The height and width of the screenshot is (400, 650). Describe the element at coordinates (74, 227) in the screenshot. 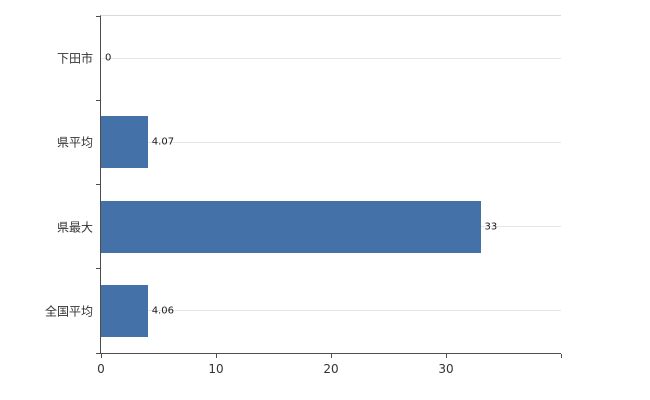

I see `y-axis-label: 県最大` at that location.